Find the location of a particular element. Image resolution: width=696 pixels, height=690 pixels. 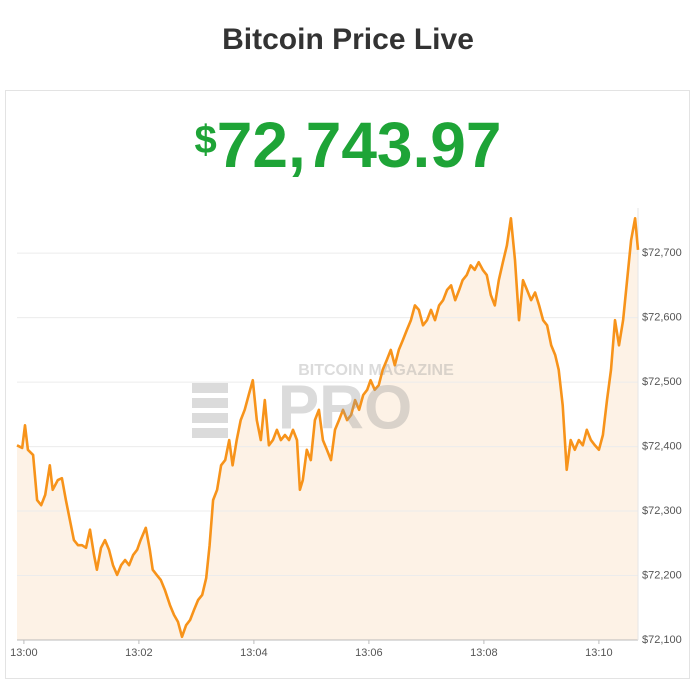

y-tick-label: $72,400 is located at coordinates (662, 446).